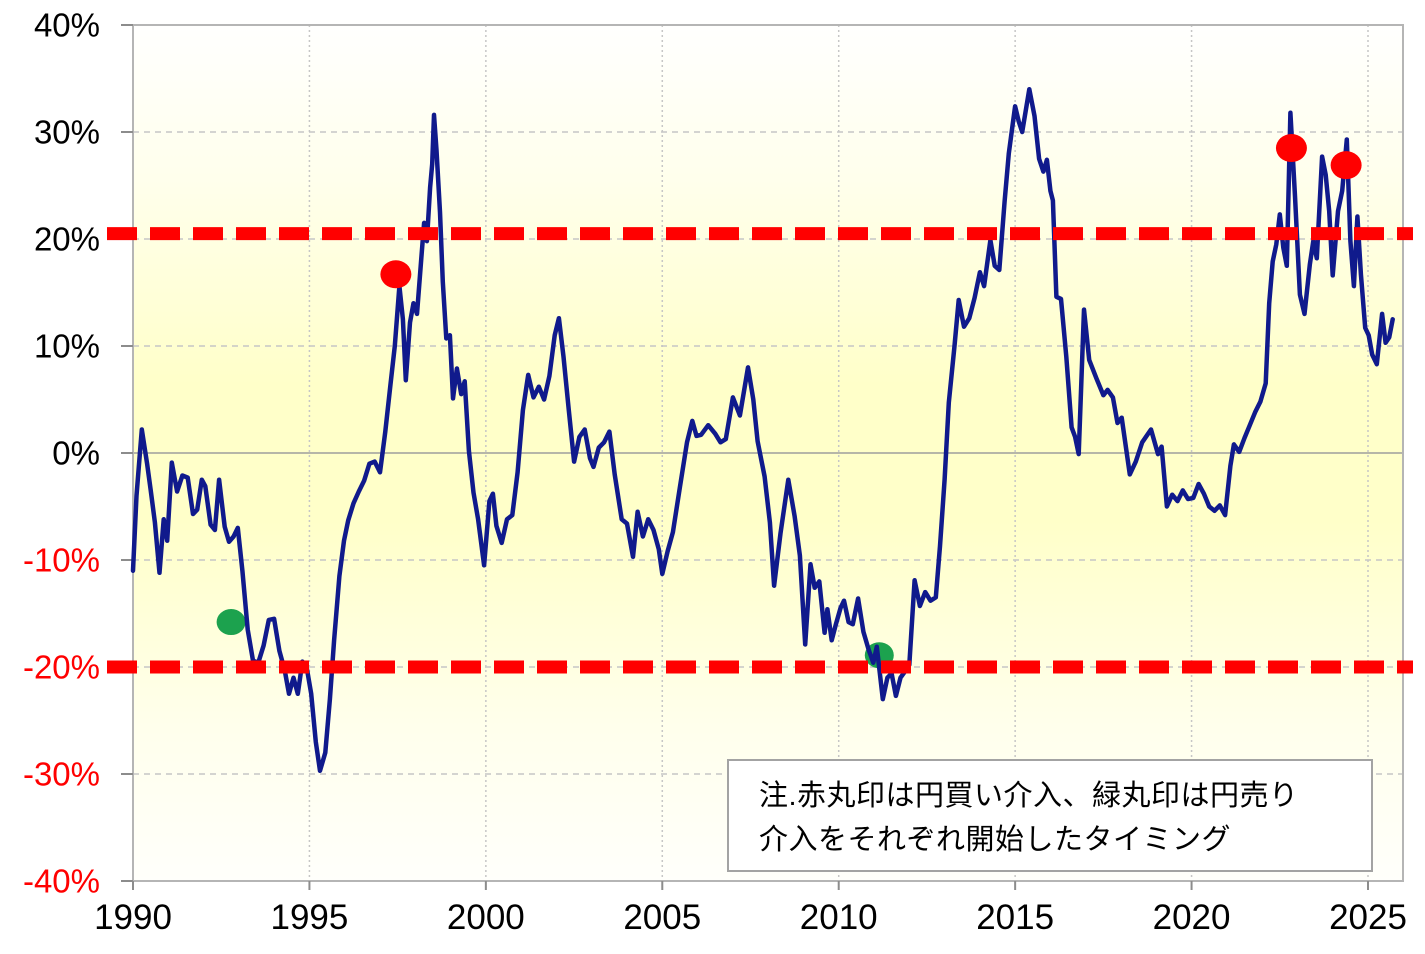 The height and width of the screenshot is (954, 1425). Describe the element at coordinates (67, 346) in the screenshot. I see `y-axis-label: 10%` at that location.